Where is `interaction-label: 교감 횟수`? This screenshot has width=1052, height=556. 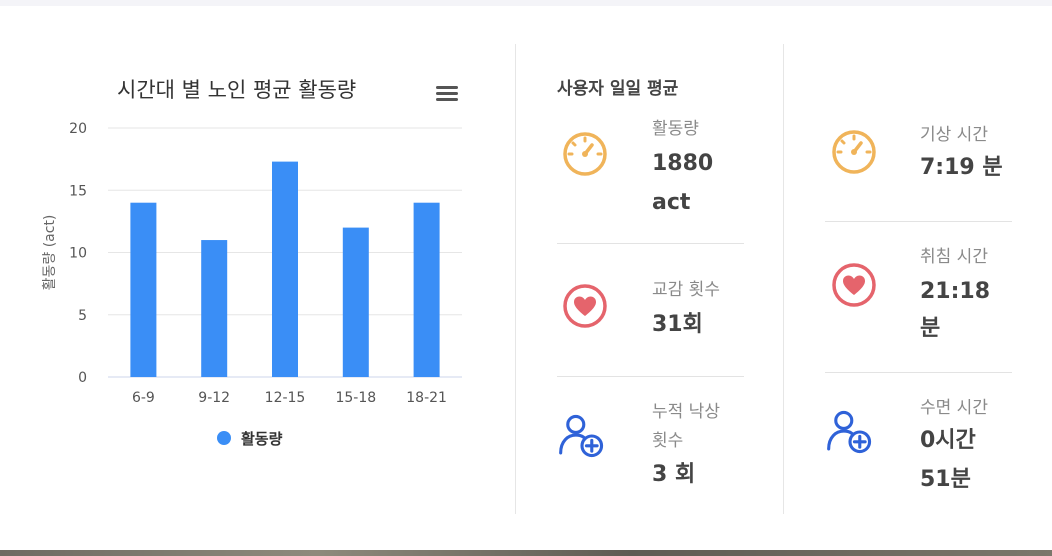
interaction-label: 교감 횟수 is located at coordinates (686, 290).